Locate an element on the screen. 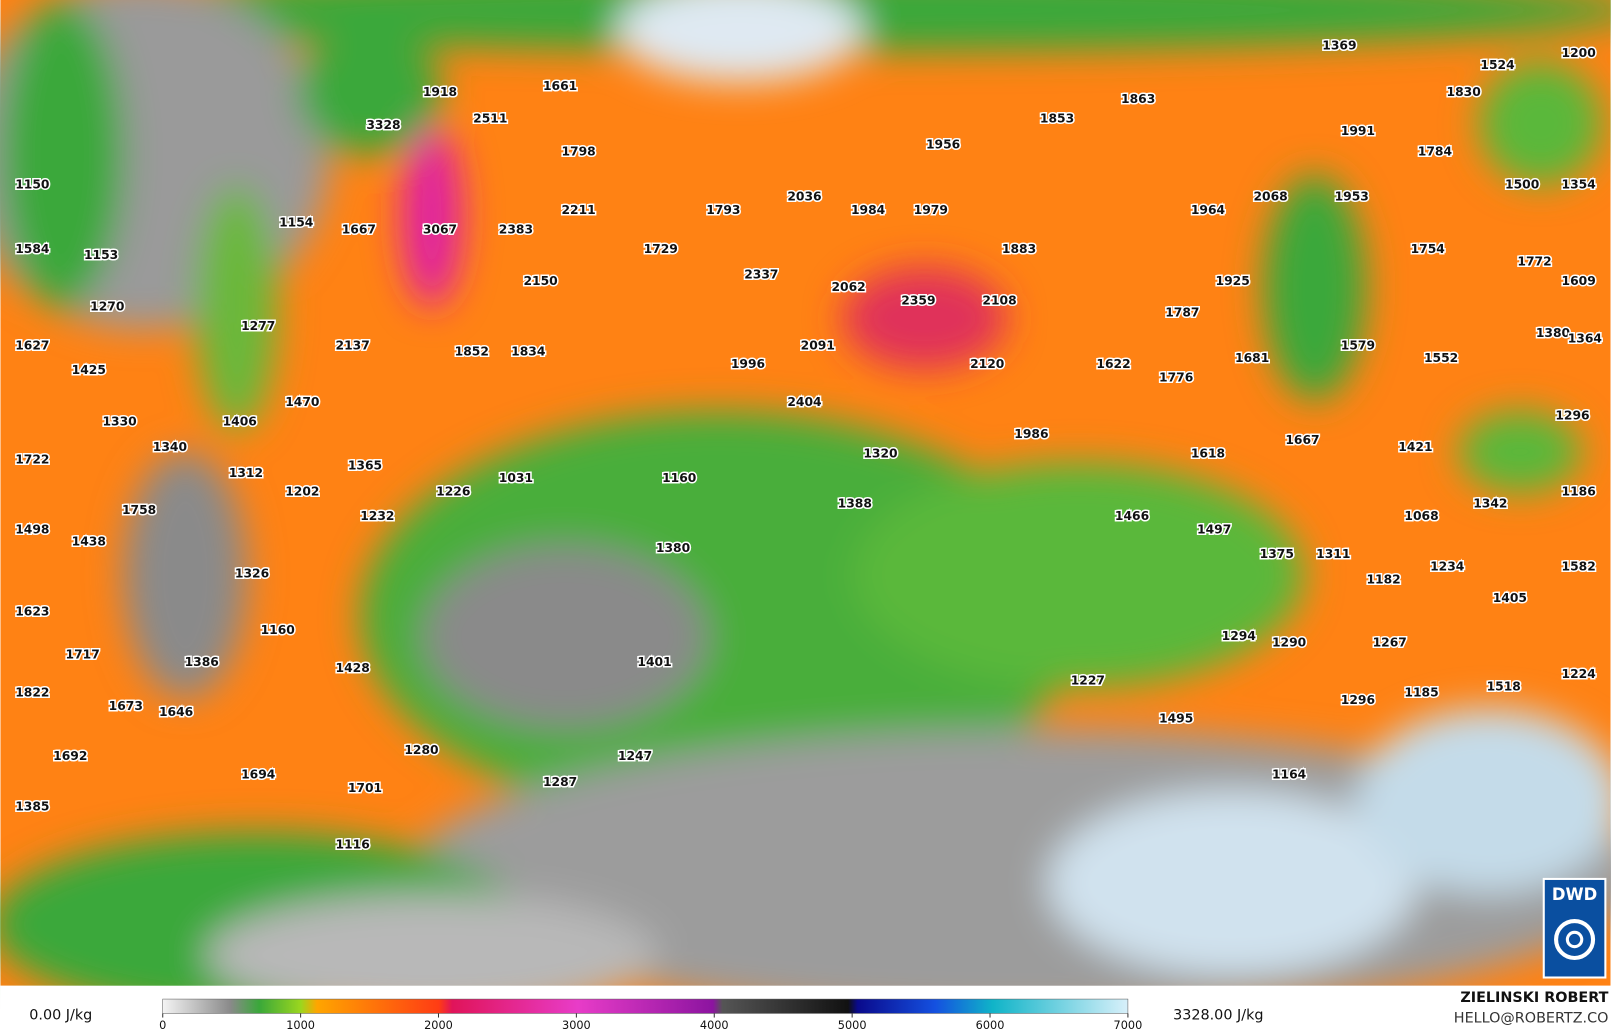 The image size is (1611, 1035). cape-value: 2036 is located at coordinates (804, 197).